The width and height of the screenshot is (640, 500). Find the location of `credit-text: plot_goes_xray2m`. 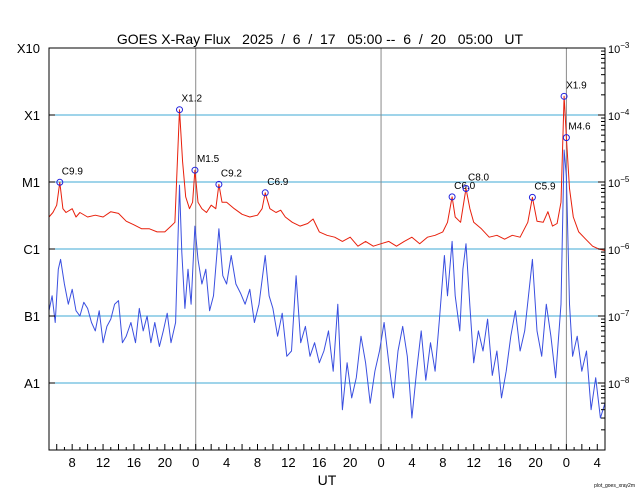

credit-text: plot_goes_xray2m is located at coordinates (614, 486).